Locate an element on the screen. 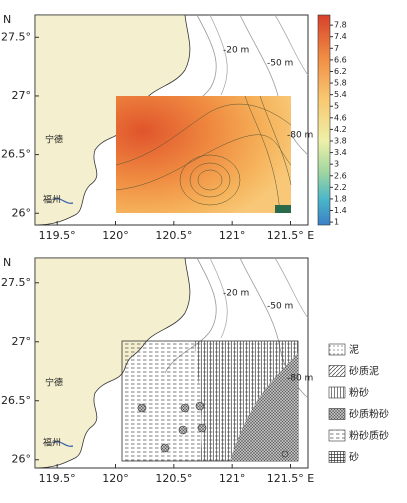 The height and width of the screenshot is (503, 407). heatmap-low is located at coordinates (283, 209).